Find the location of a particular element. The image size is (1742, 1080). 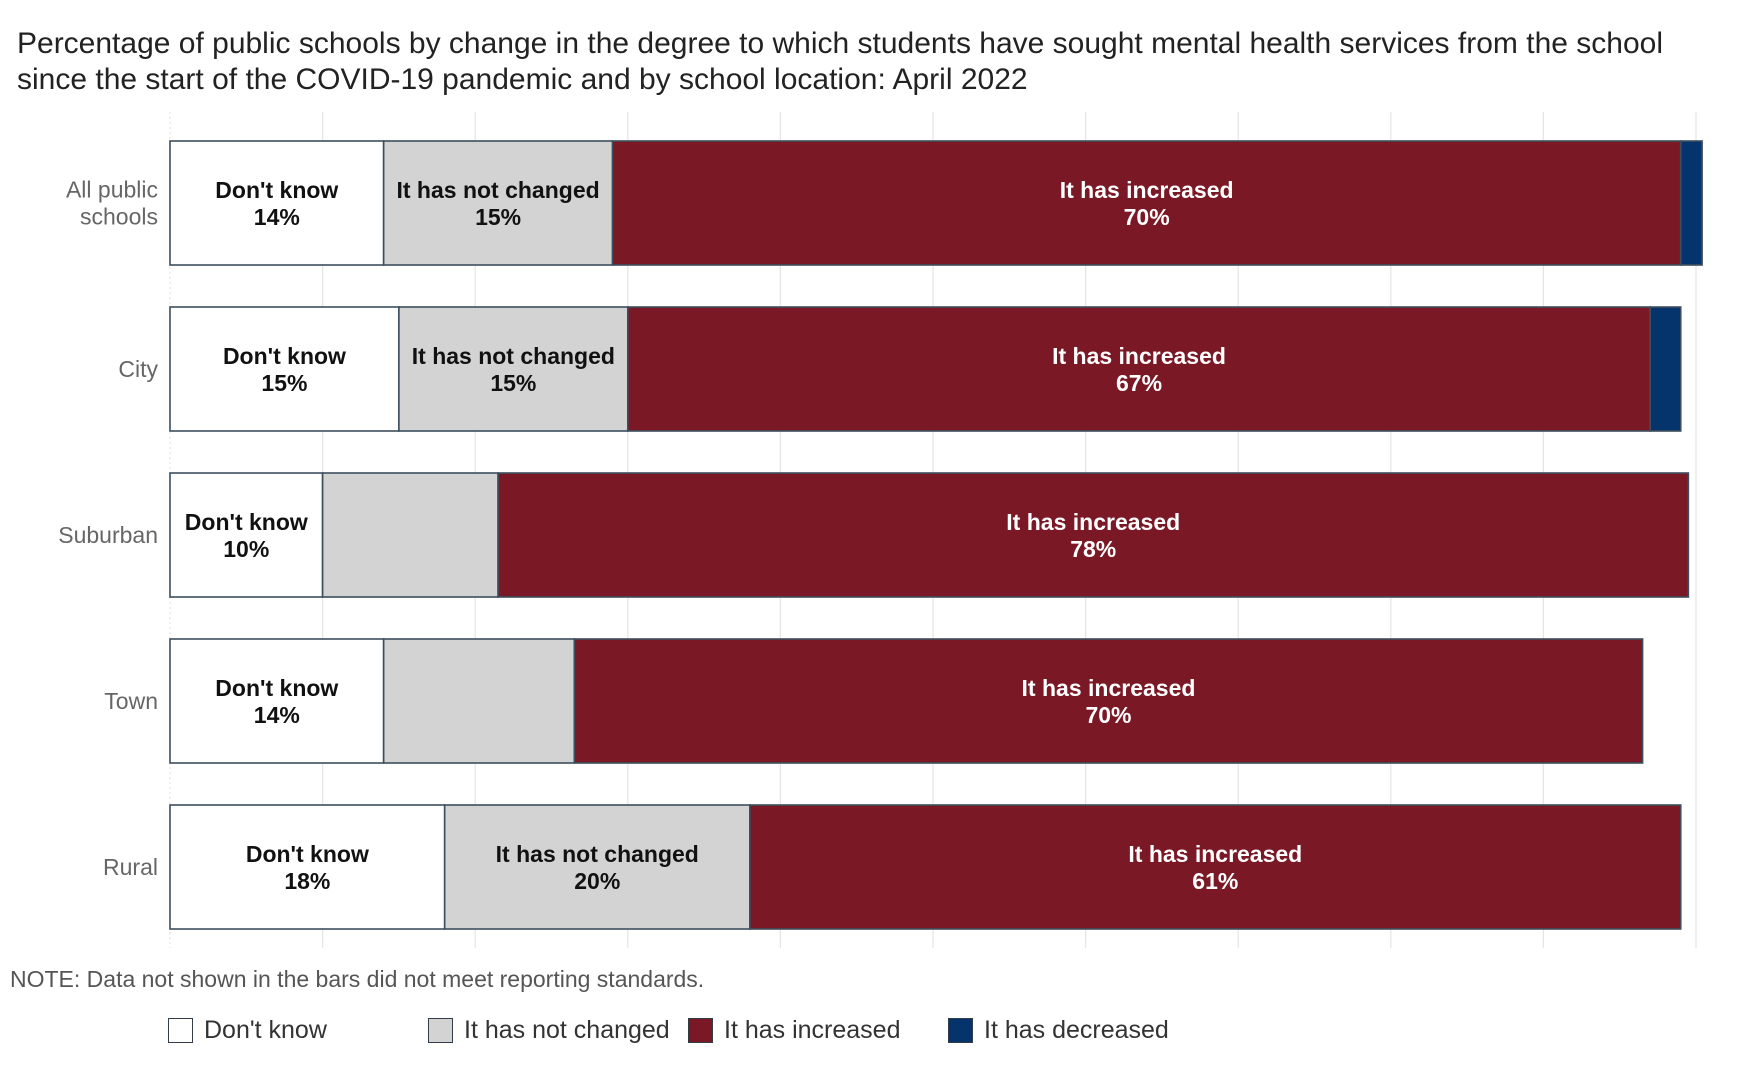

legend-item: It has not changed is located at coordinates (549, 1030).